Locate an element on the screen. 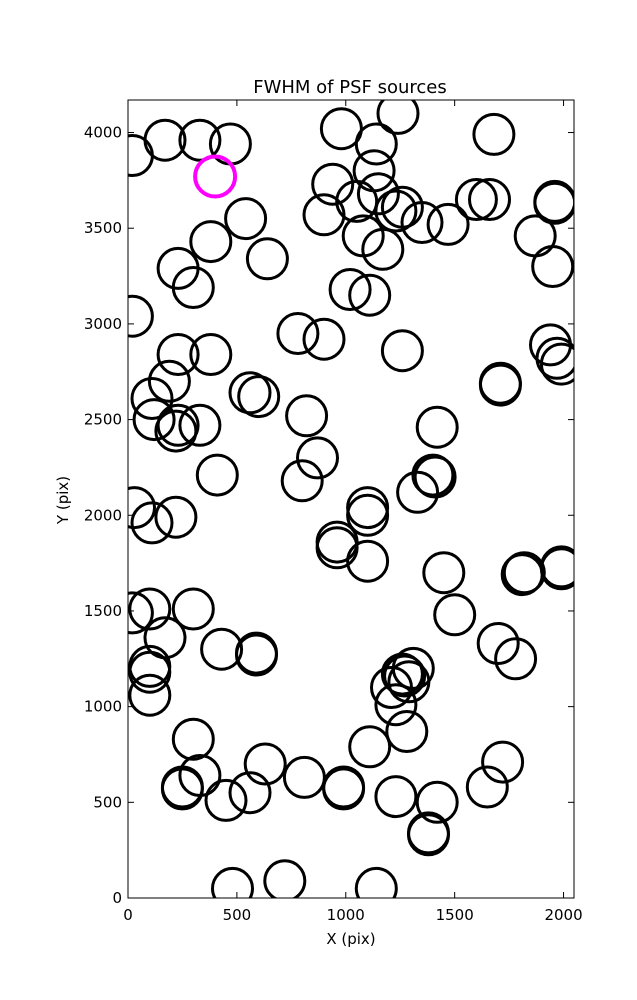  y-tick-label: 1500 is located at coordinates (103, 611).